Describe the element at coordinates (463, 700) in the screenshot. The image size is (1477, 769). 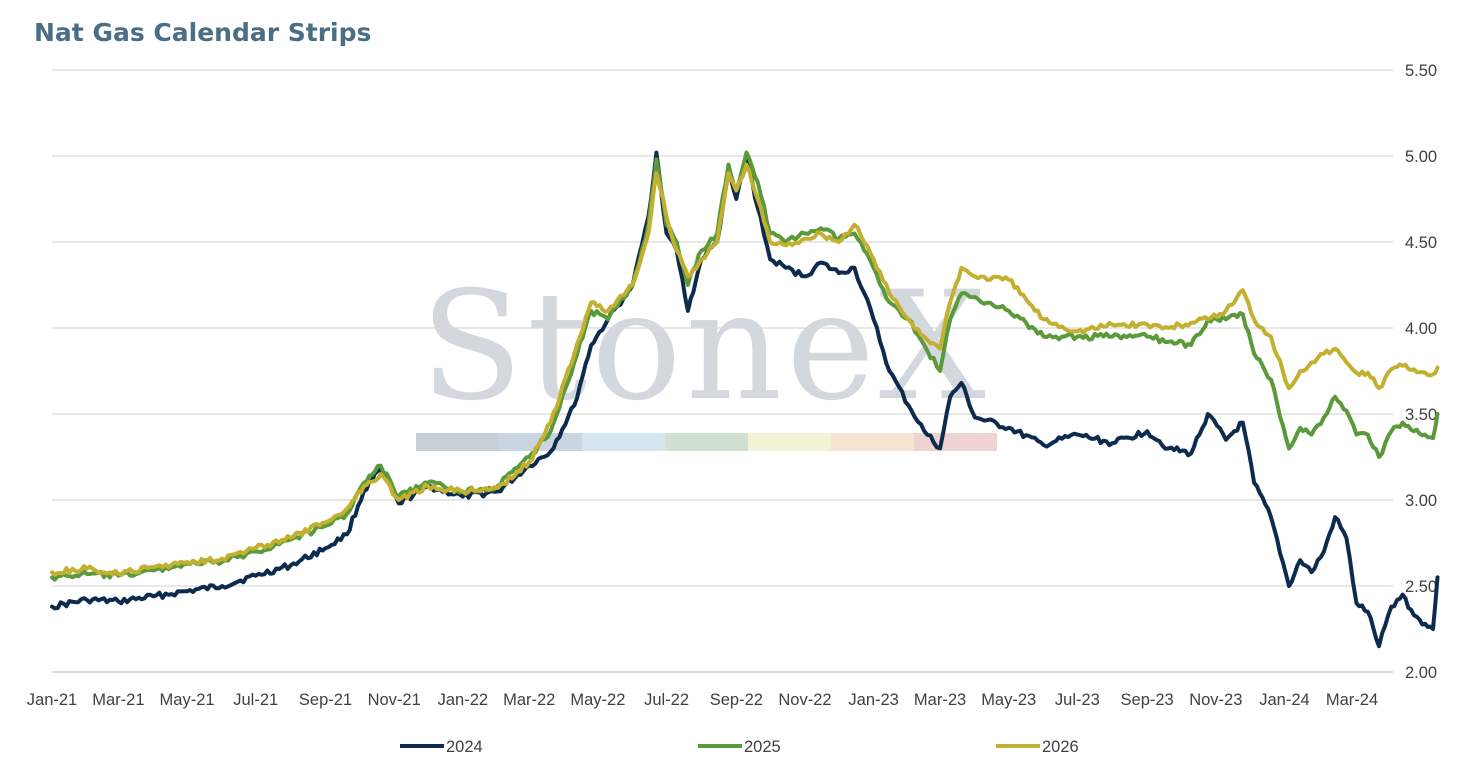
I see `x-tick-label: Jan-22` at that location.